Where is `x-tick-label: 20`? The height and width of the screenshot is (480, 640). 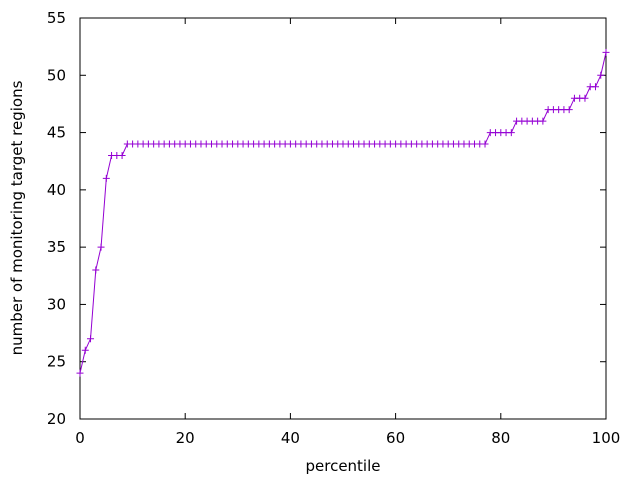
x-tick-label: 20 is located at coordinates (185, 438).